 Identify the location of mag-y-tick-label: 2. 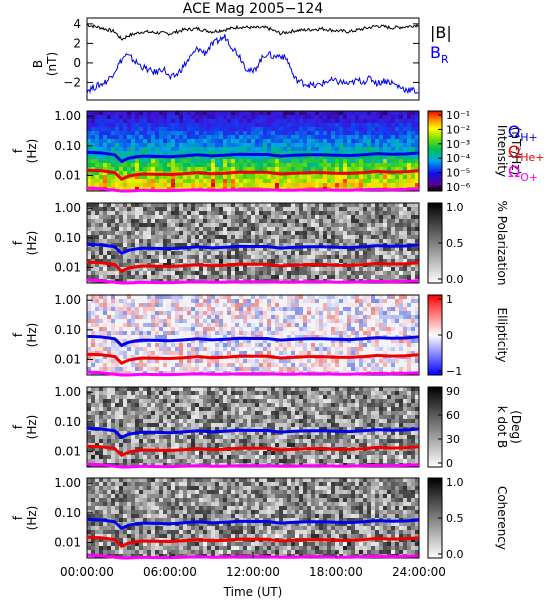
(77, 43).